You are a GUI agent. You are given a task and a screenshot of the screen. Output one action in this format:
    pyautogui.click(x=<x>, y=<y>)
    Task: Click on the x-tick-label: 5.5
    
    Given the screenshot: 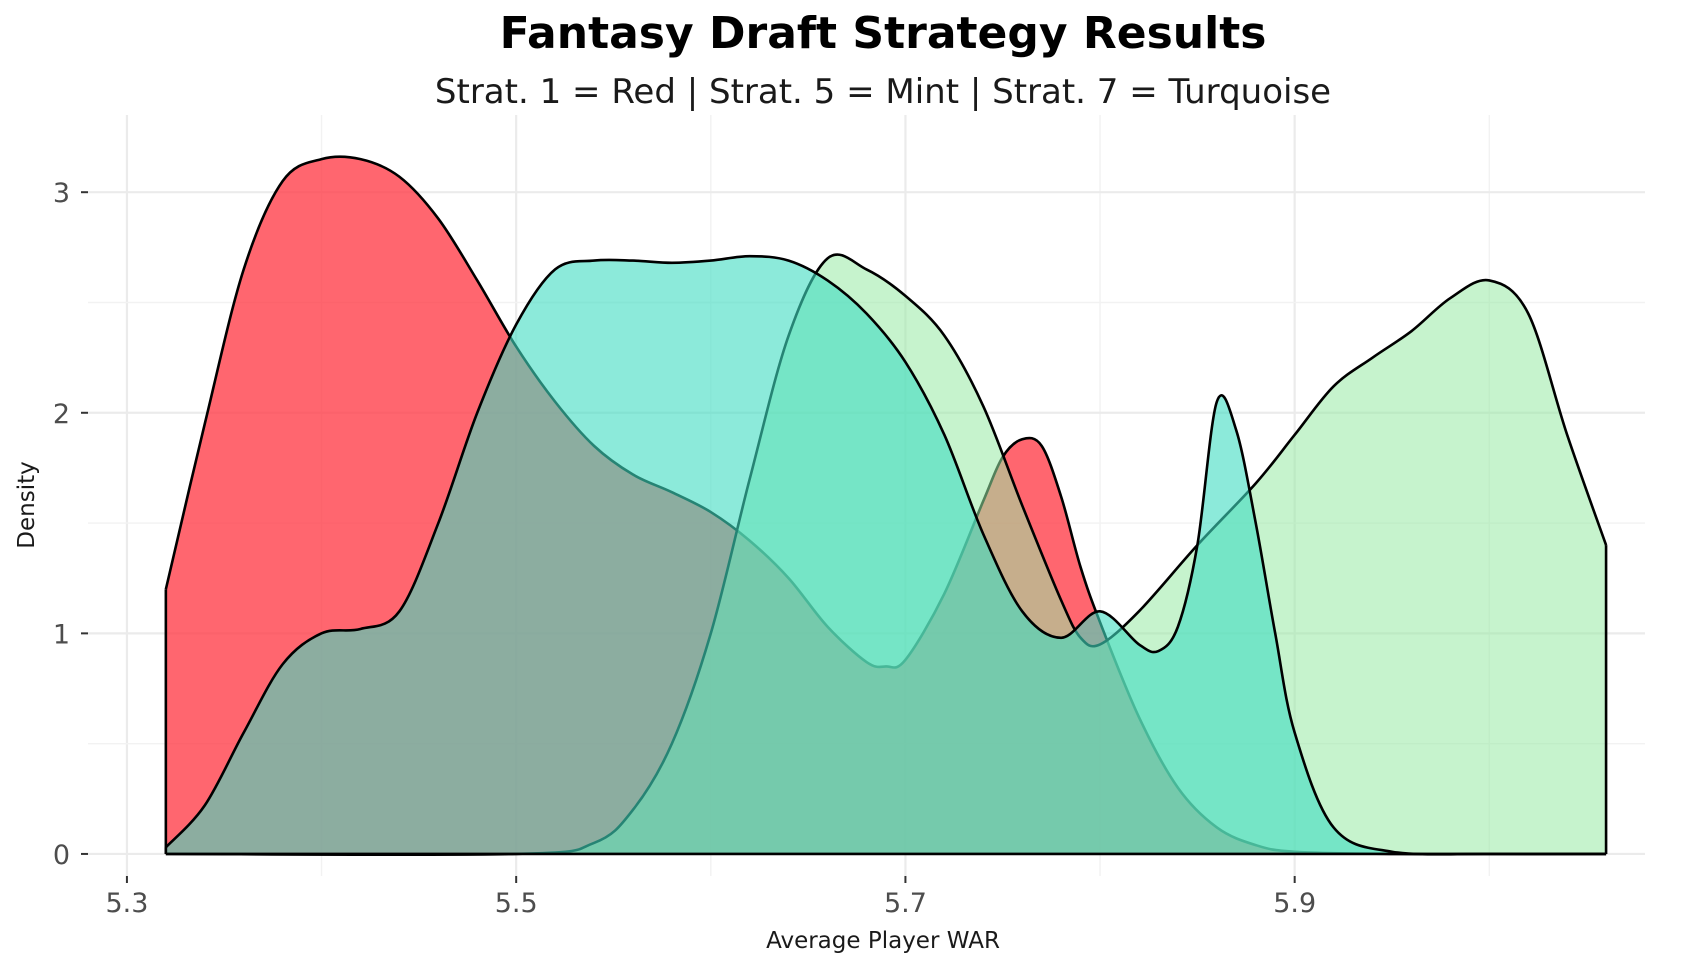 What is the action you would take?
    pyautogui.click(x=516, y=903)
    